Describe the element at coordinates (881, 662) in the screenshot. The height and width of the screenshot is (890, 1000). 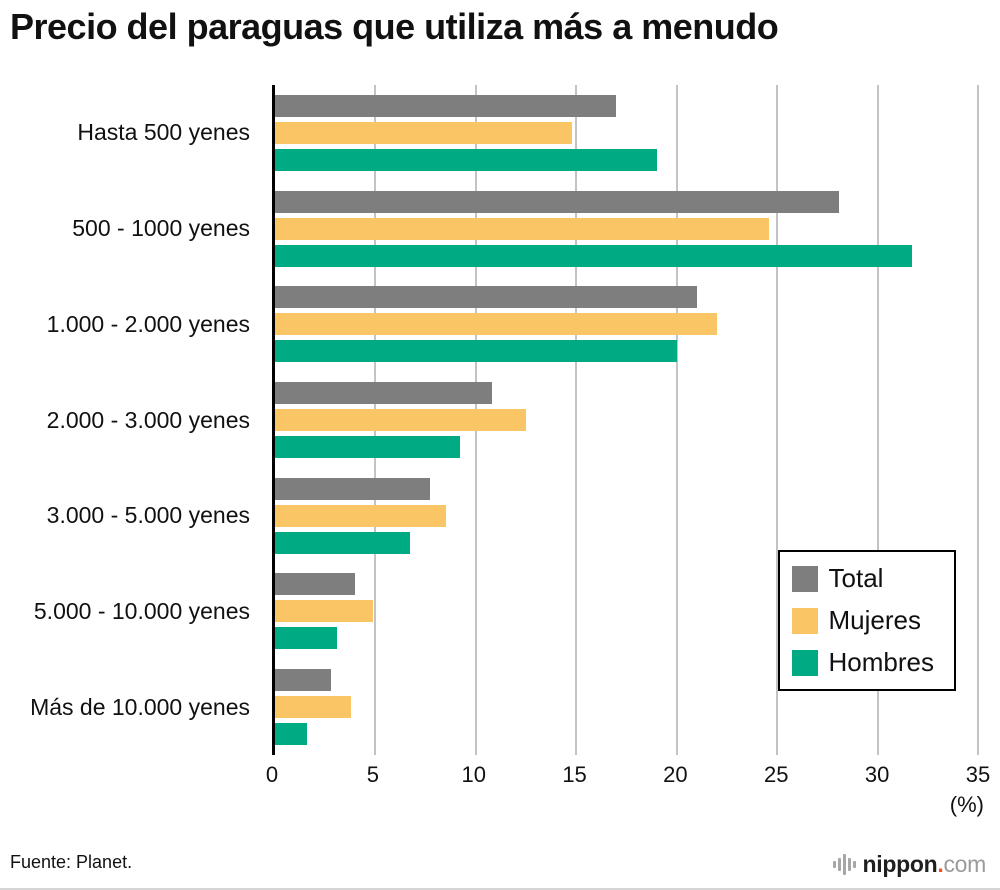
I see `legend-label: Hombres` at that location.